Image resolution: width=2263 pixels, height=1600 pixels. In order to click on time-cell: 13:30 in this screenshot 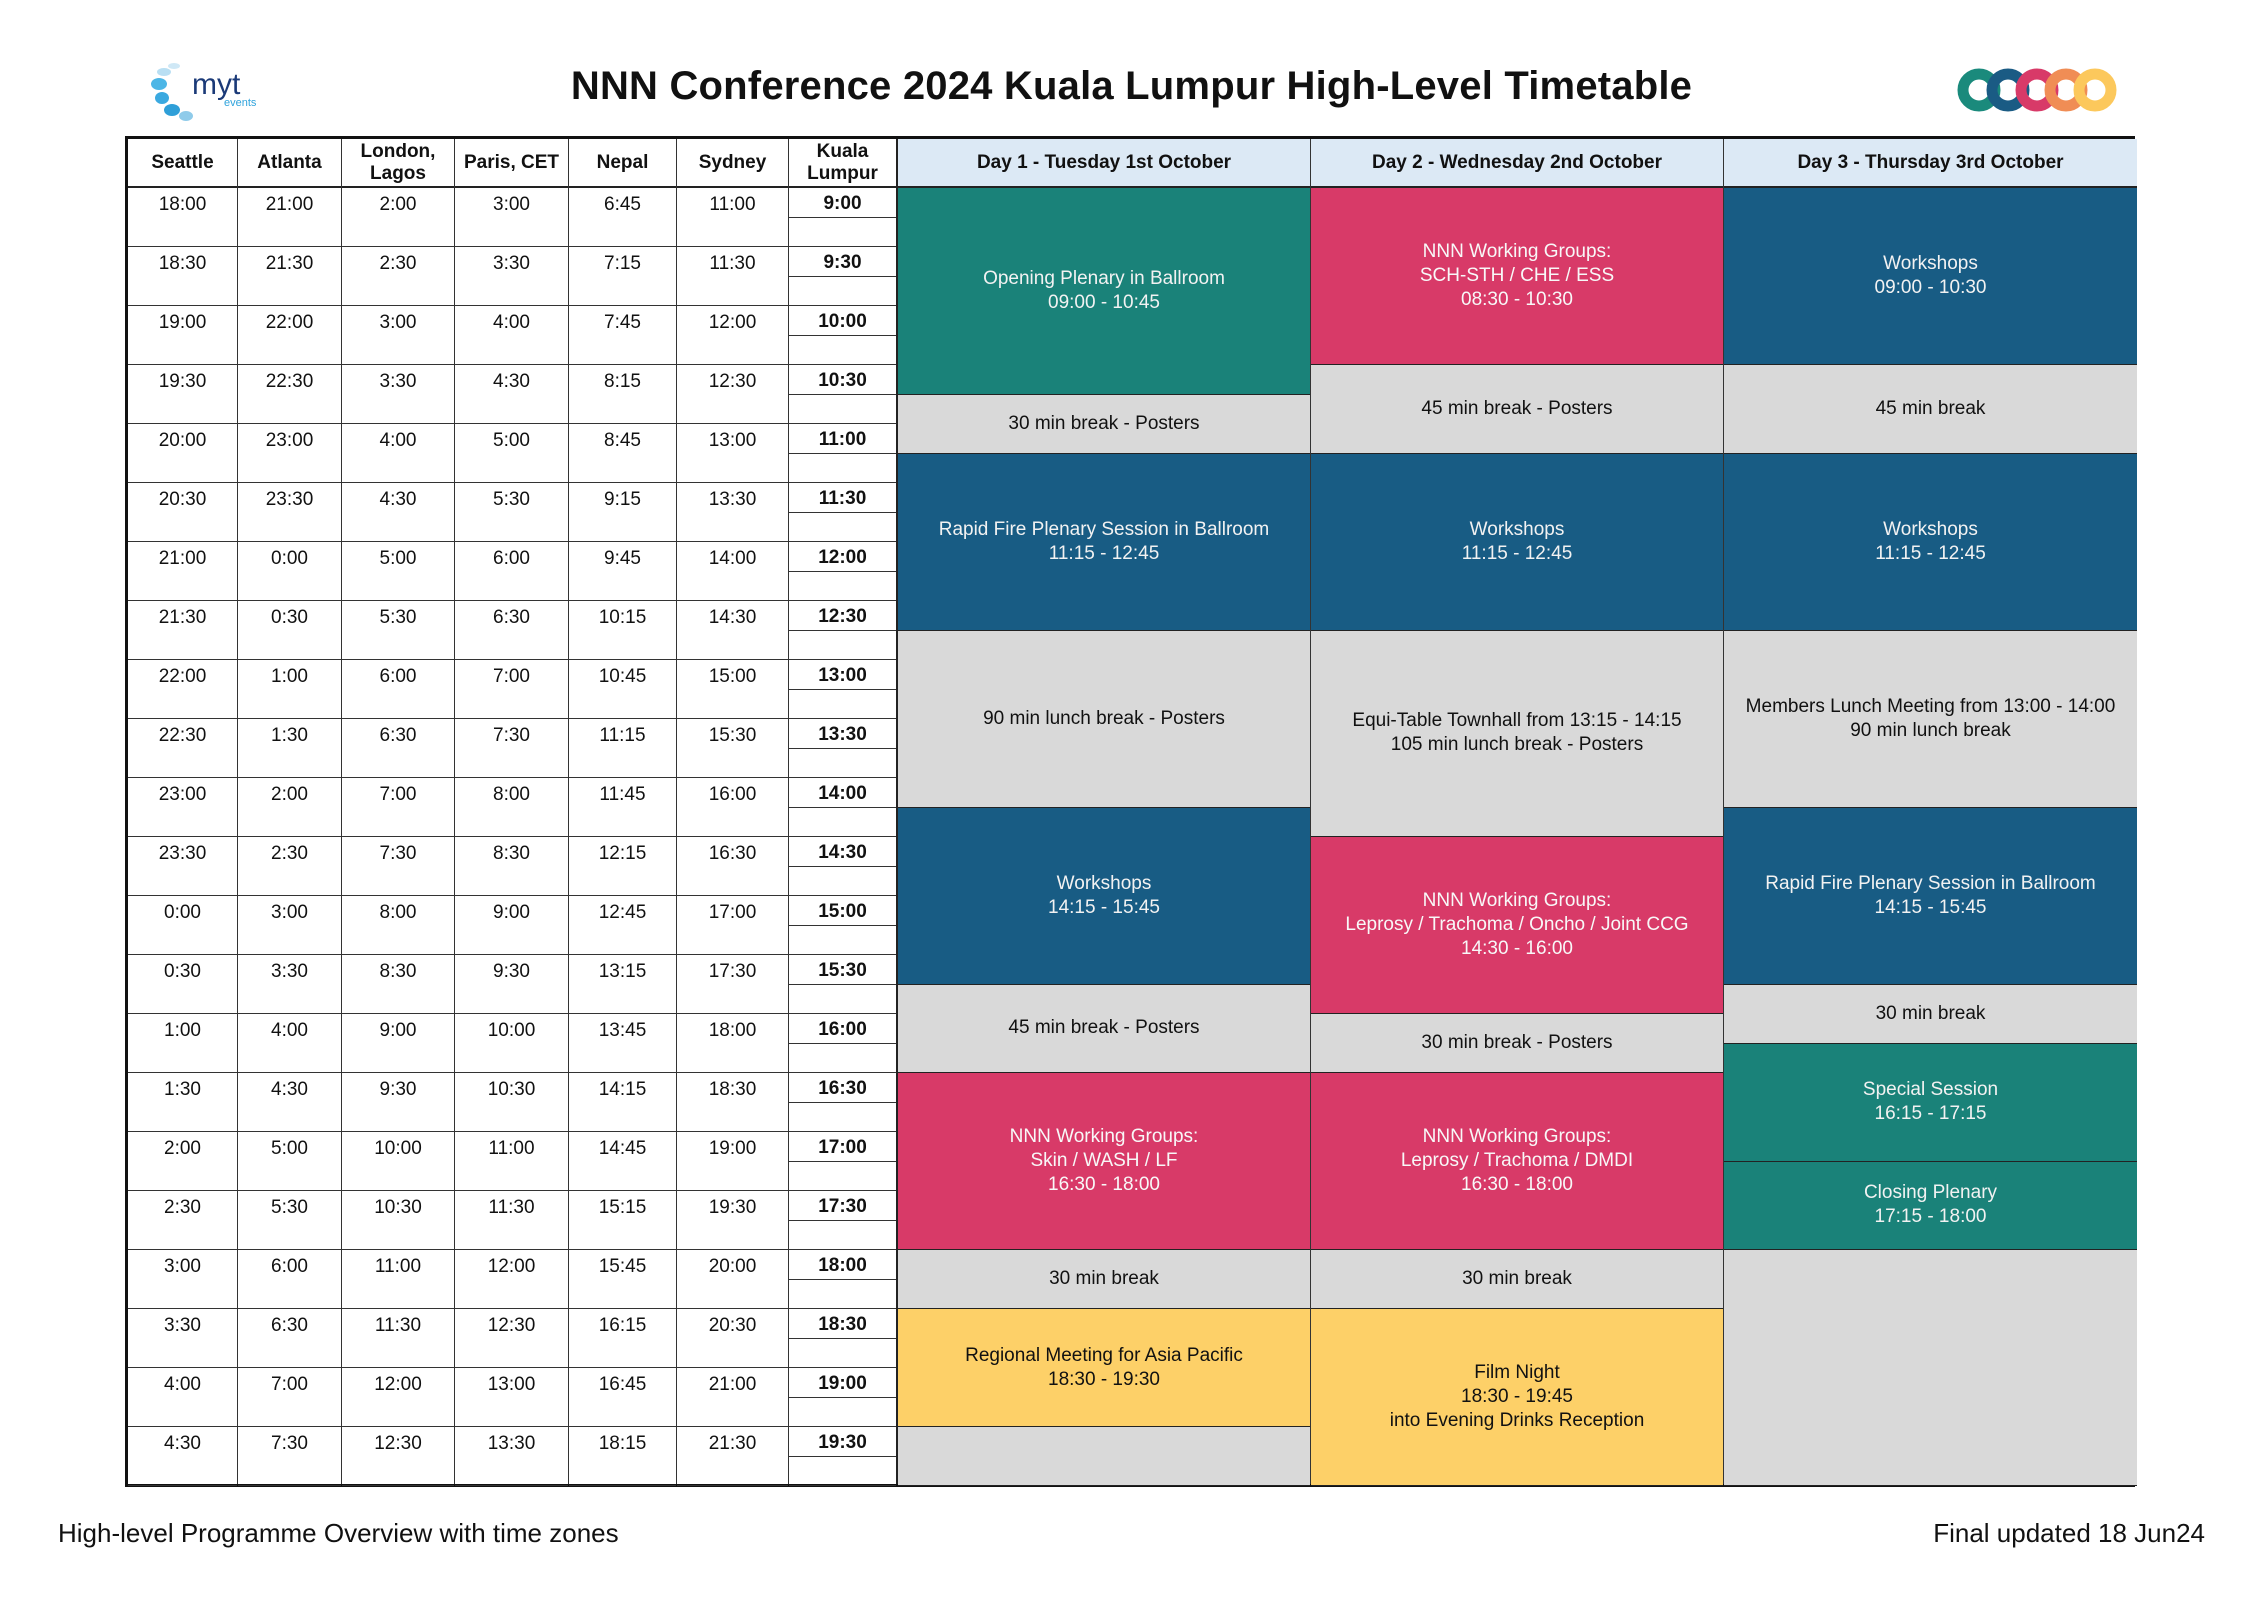, I will do `click(511, 1456)`.